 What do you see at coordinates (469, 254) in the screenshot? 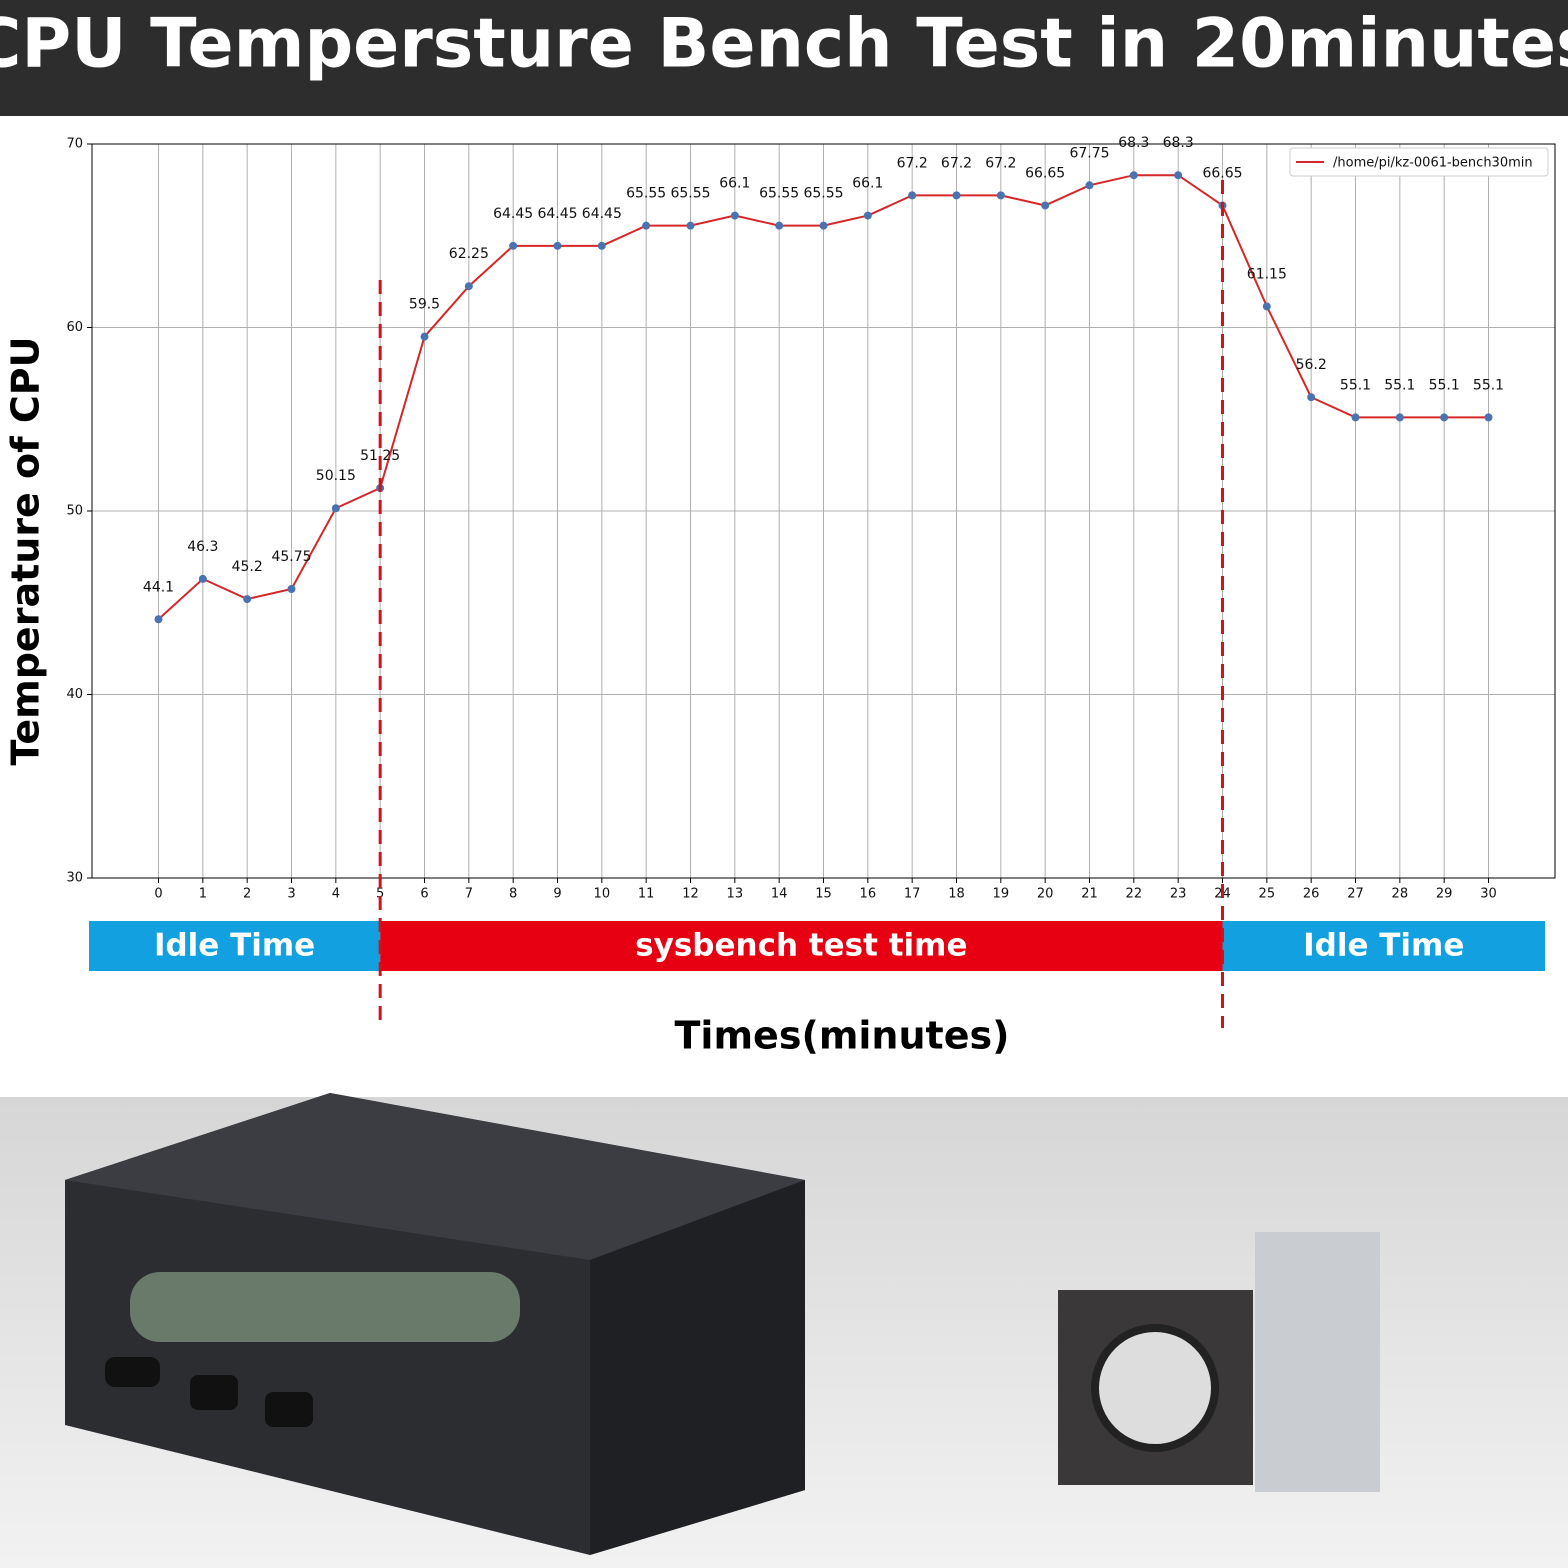
I see `data-label: 62.25` at bounding box center [469, 254].